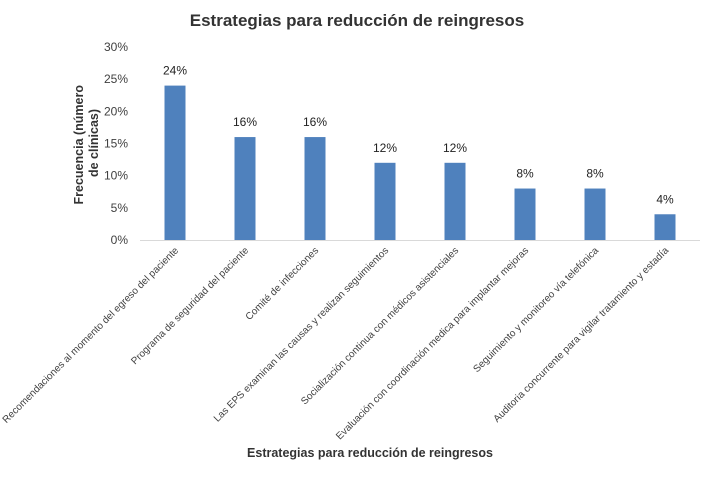 This screenshot has width=707, height=477. I want to click on y-tick-label: 0%, so click(120, 240).